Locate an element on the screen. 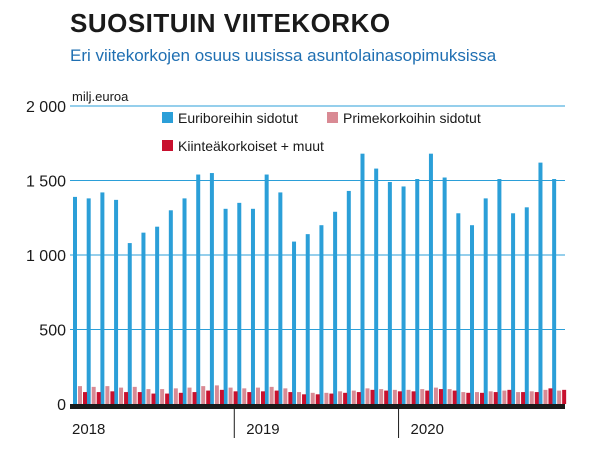  y-tick-label: 0 is located at coordinates (61, 405).